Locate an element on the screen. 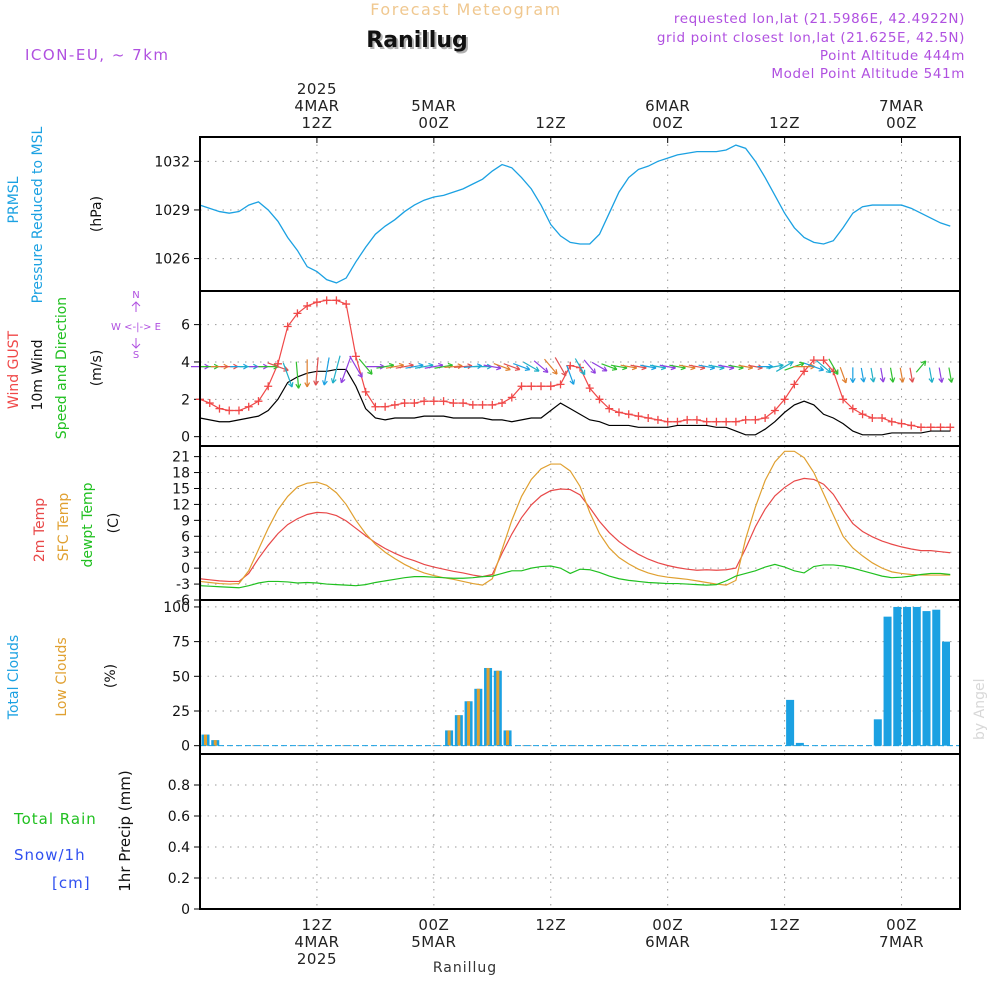 The image size is (1000, 1000). precip-ytick-label: 0.2 is located at coordinates (179, 879).